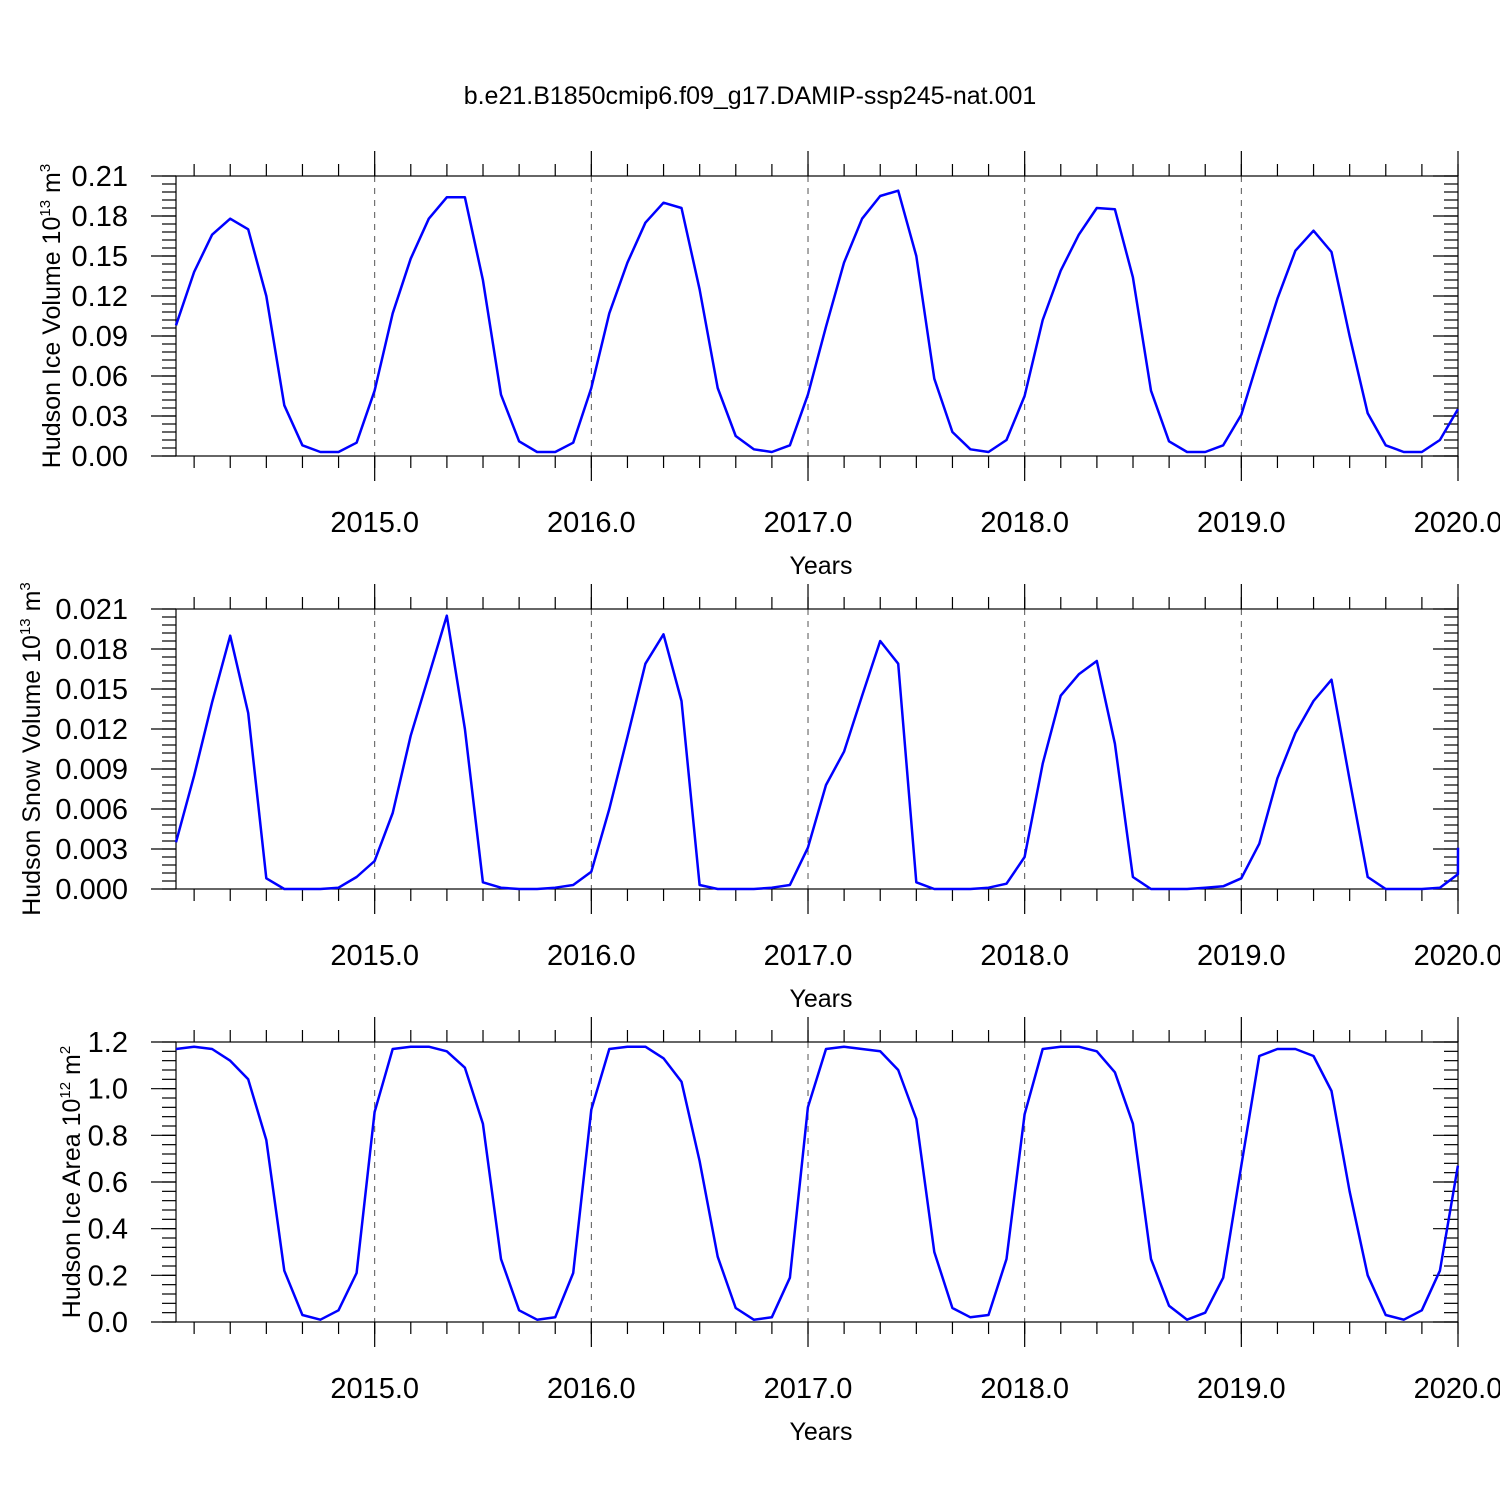 The height and width of the screenshot is (1500, 1500). Describe the element at coordinates (65, 1050) in the screenshot. I see `y-axis-label-unit-exponent: 2` at that location.